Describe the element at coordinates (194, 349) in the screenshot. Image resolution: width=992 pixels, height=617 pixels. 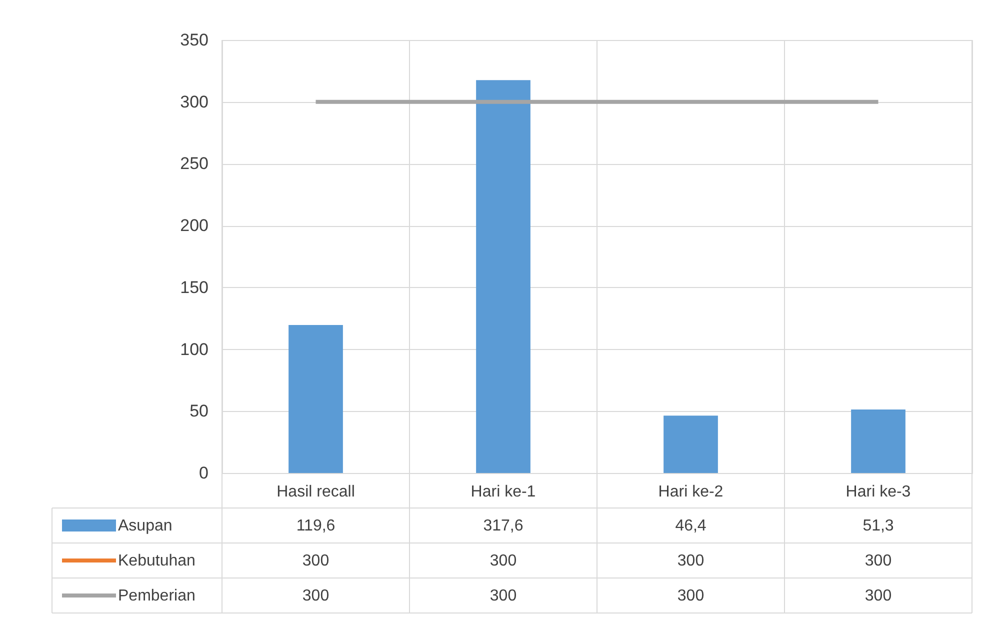
I see `y-tick-label: 100` at that location.